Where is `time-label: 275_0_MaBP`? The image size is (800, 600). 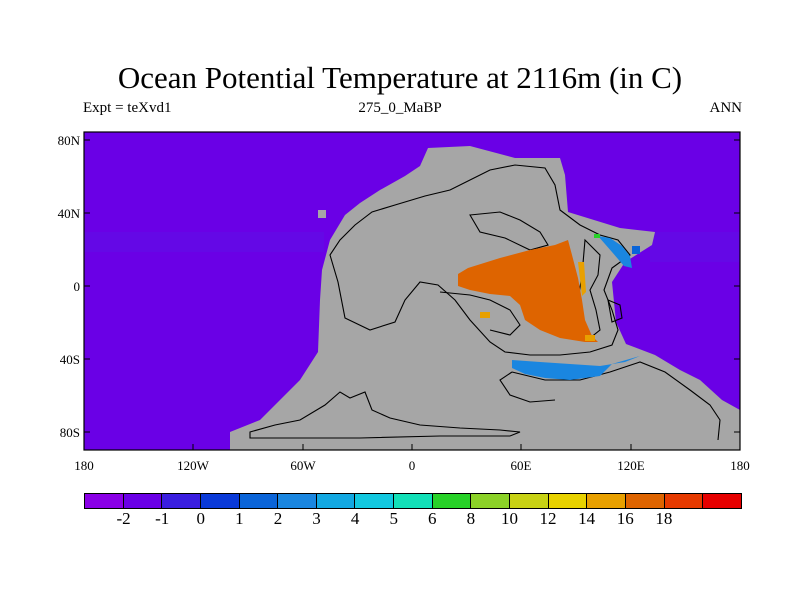
time-label: 275_0_MaBP is located at coordinates (400, 108).